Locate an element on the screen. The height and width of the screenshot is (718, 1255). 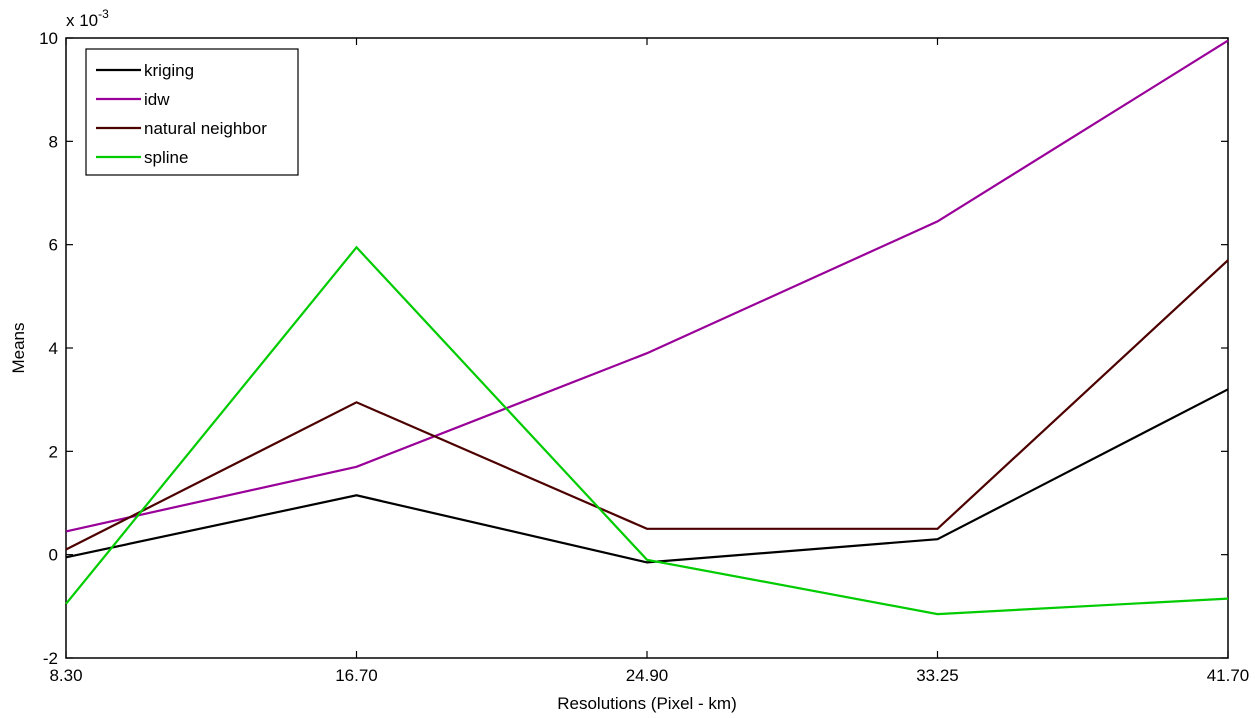
x-tick-label: 16.70 is located at coordinates (356, 675).